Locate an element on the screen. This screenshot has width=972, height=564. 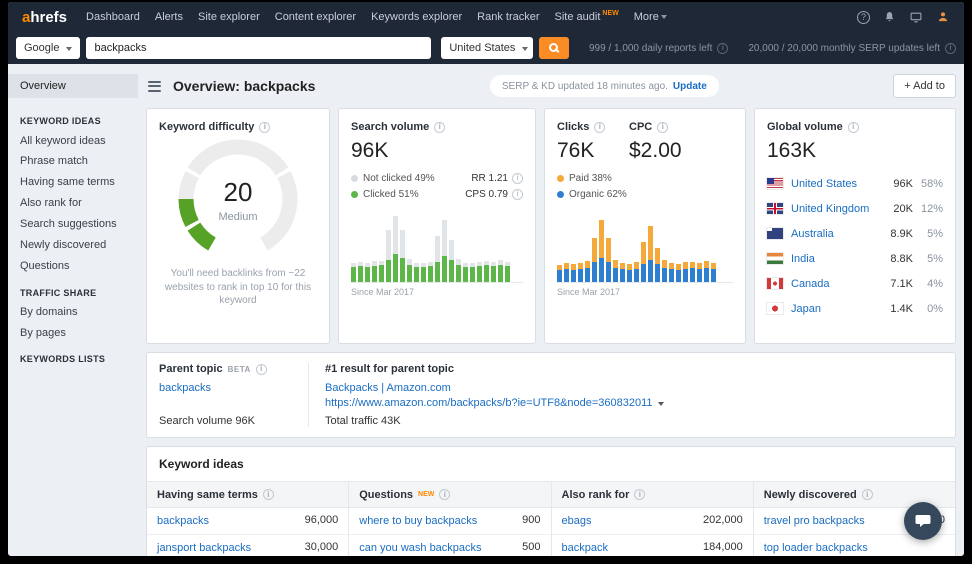
legend-paid: Paid 38% is located at coordinates (645, 178).